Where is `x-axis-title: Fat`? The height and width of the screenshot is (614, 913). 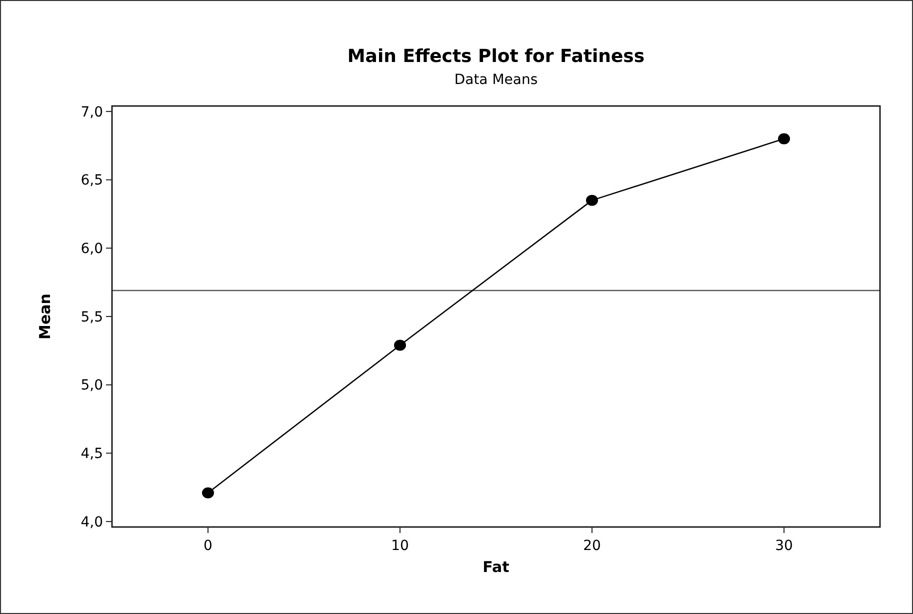 x-axis-title: Fat is located at coordinates (496, 567).